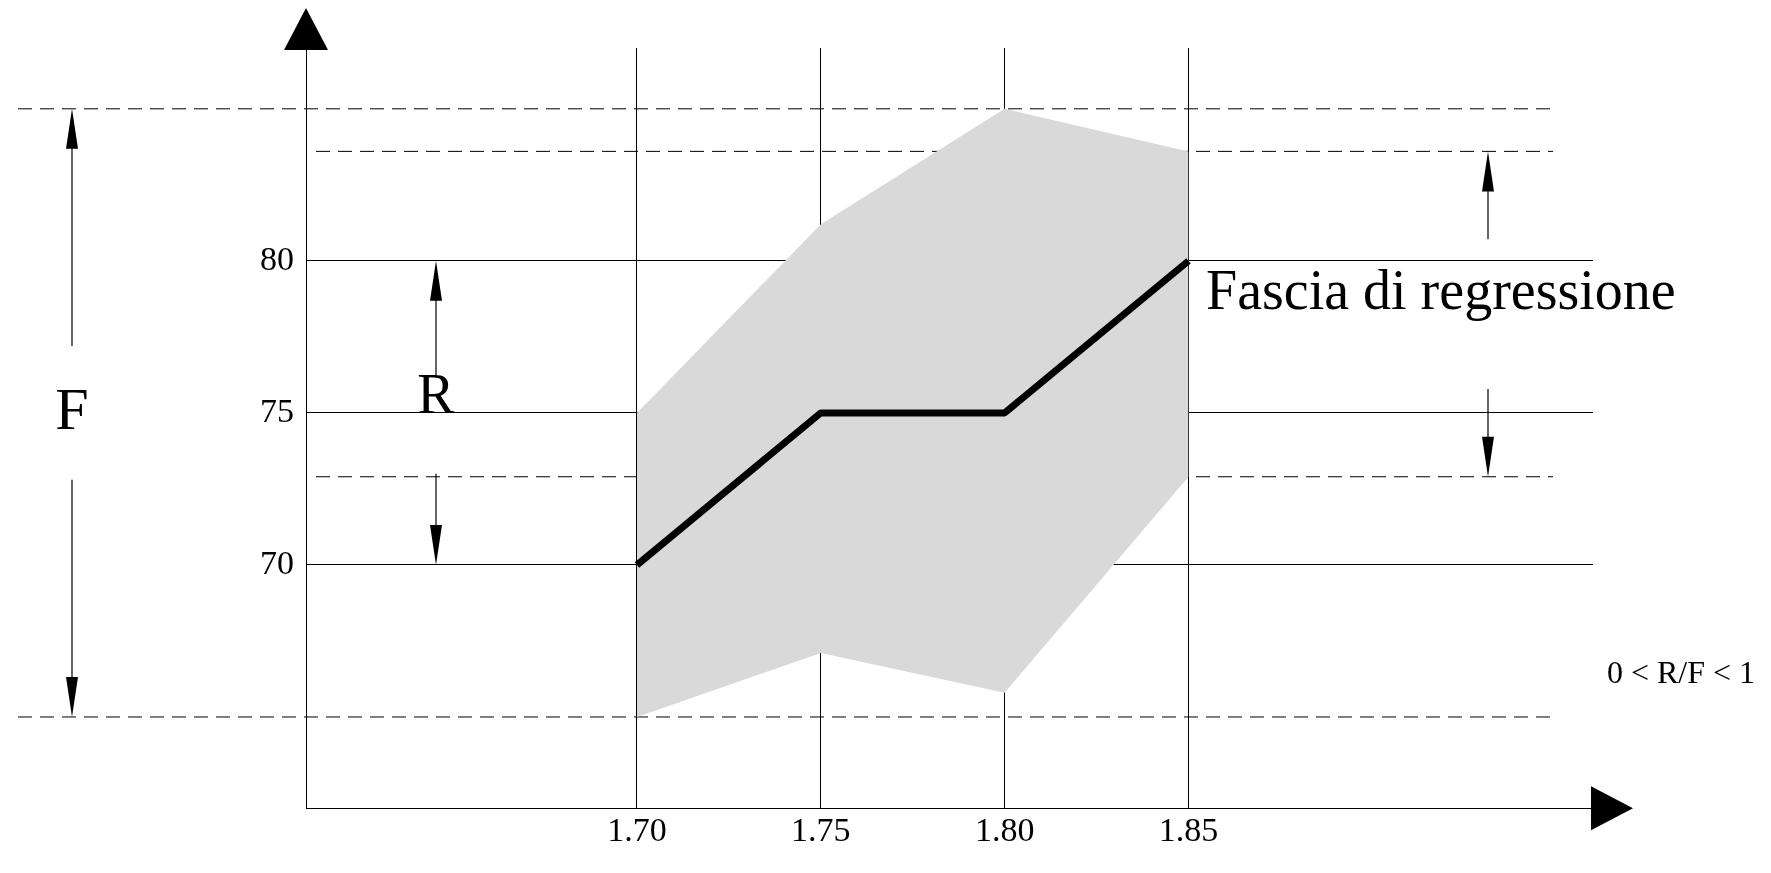 This screenshot has height=873, width=1771. I want to click on text: 0 < R/F < 1, so click(1680, 672).